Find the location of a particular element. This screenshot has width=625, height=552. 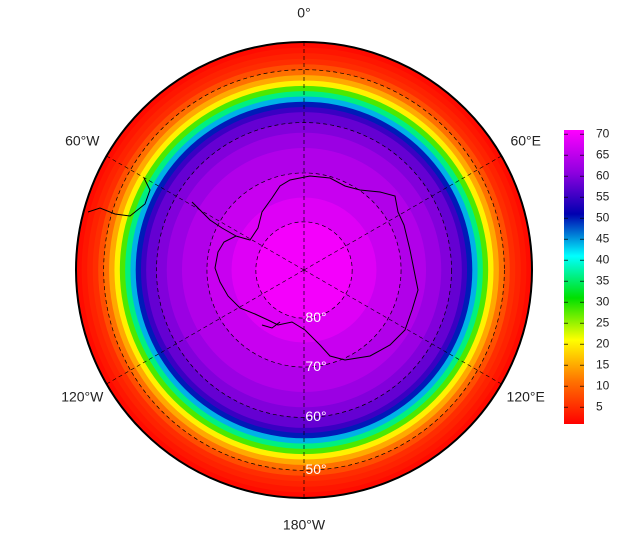

shelf is located at coordinates (271, 325).